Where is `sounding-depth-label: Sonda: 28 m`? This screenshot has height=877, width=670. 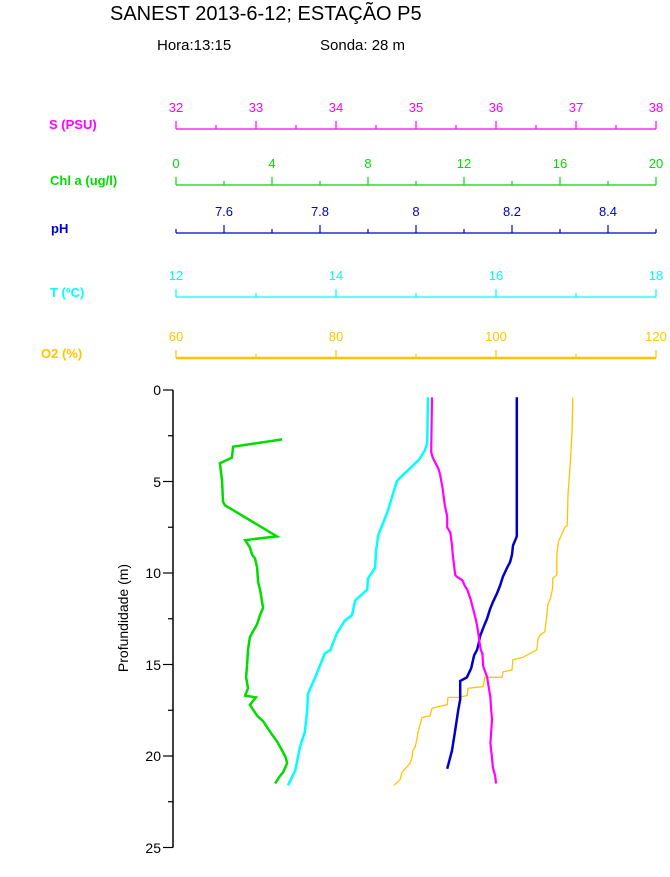 sounding-depth-label: Sonda: 28 m is located at coordinates (363, 45).